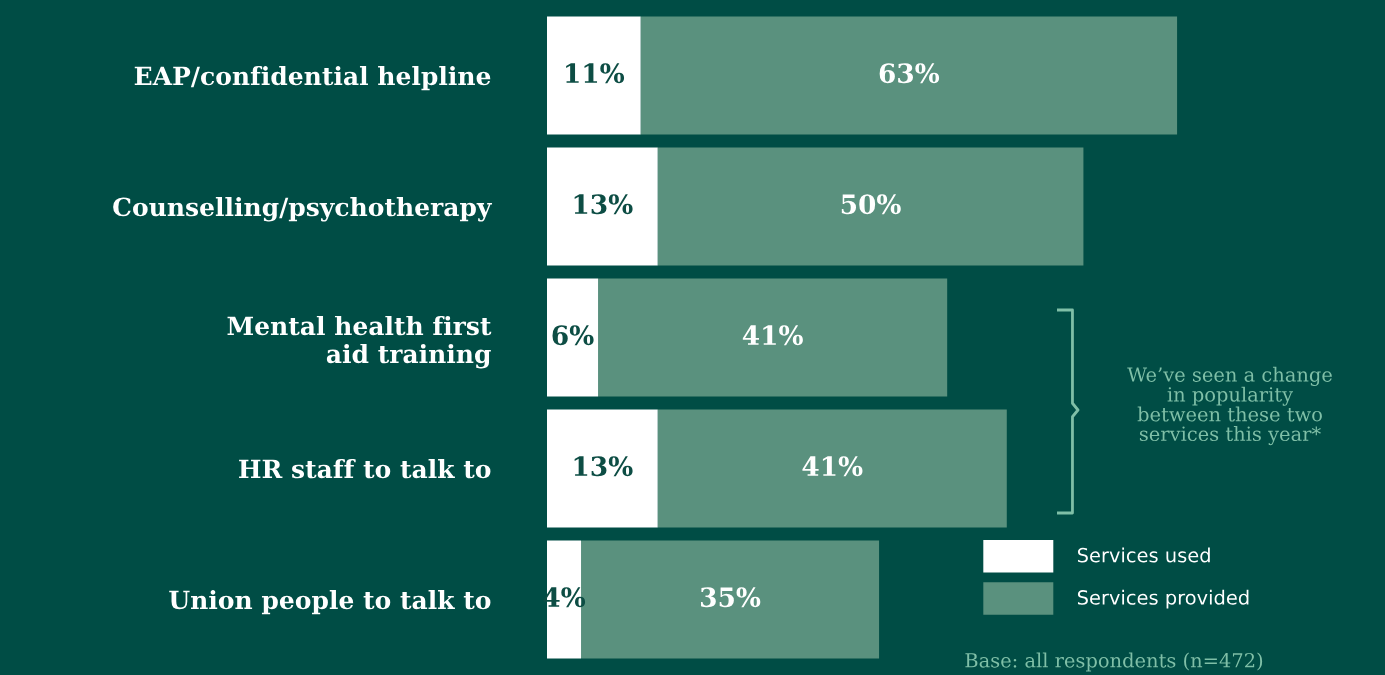  Describe the element at coordinates (312, 78) in the screenshot. I see `y-tick-label: EAP/confidential helpline` at that location.